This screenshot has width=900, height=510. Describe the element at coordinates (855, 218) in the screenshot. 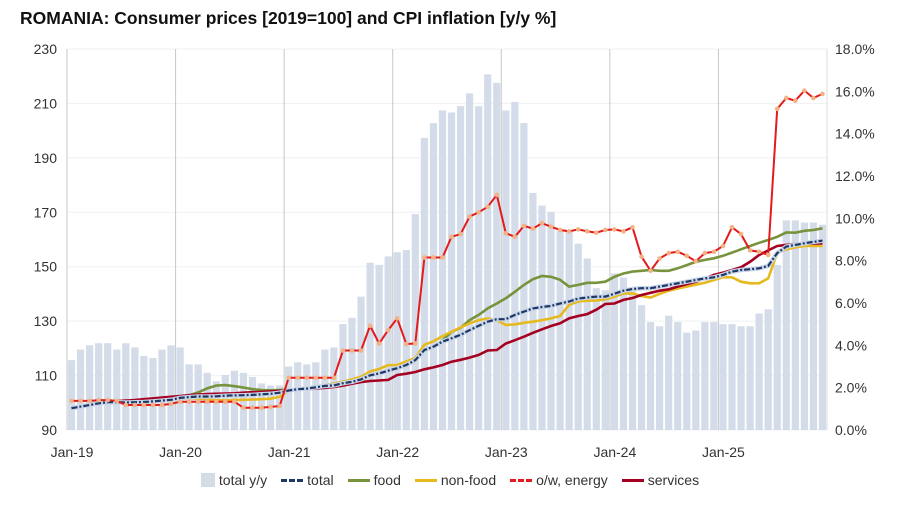

I see `y-right-tick-label: 10.0%` at that location.